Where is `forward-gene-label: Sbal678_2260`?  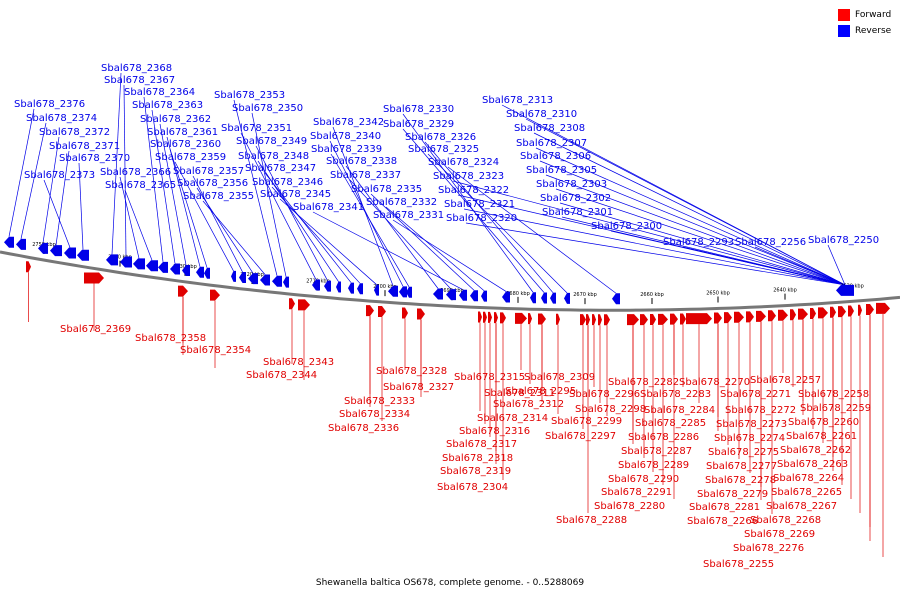 forward-gene-label: Sbal678_2260 is located at coordinates (823, 422).